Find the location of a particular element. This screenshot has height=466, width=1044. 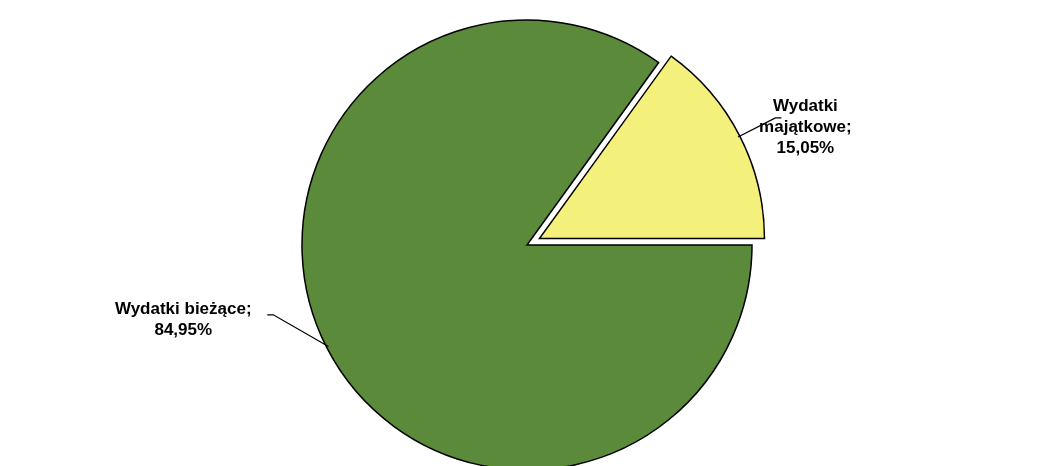

slice-label: Wydatki majątkowe; 15,05% is located at coordinates (805, 126).